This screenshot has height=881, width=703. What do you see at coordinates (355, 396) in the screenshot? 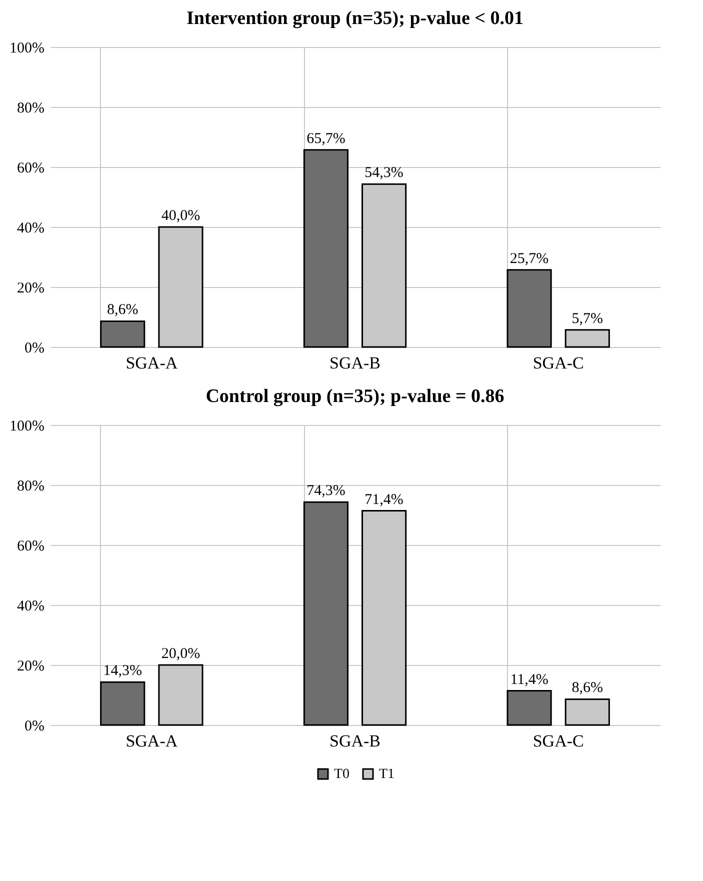
I see `chart-title: Control group (n=35); p-value = 0.86` at bounding box center [355, 396].